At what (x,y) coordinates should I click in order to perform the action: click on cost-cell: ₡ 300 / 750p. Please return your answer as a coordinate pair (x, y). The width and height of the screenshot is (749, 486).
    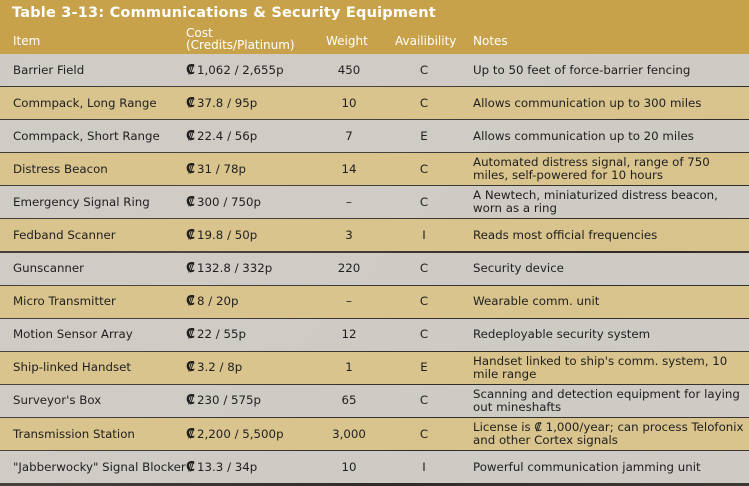
    Looking at the image, I should click on (251, 202).